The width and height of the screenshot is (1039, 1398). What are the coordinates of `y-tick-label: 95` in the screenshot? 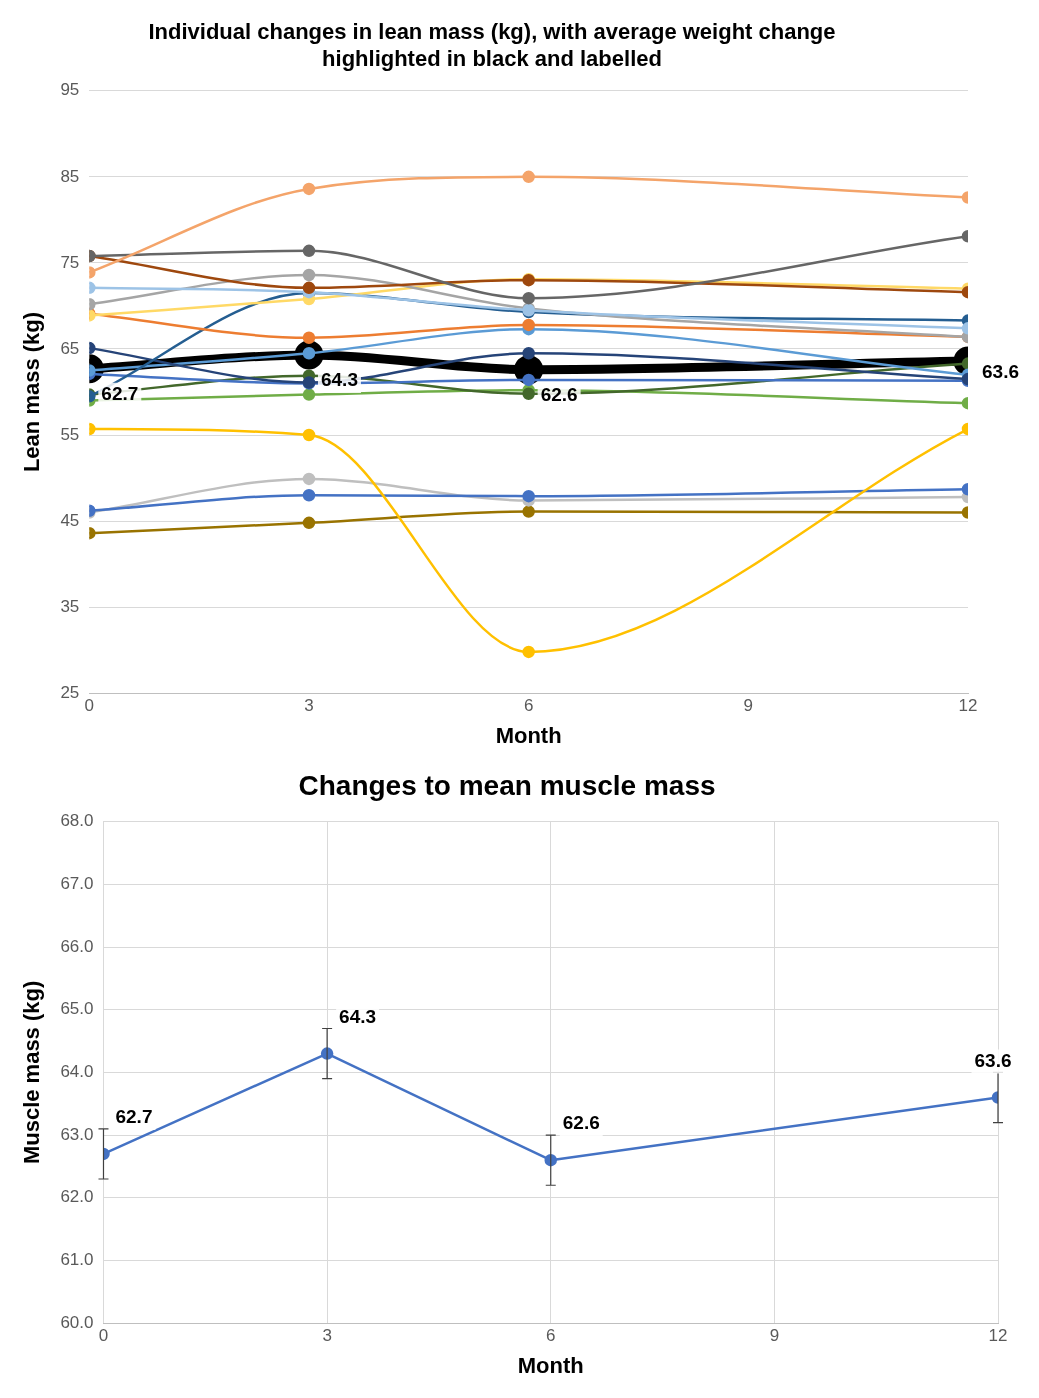 It's located at (70, 90).